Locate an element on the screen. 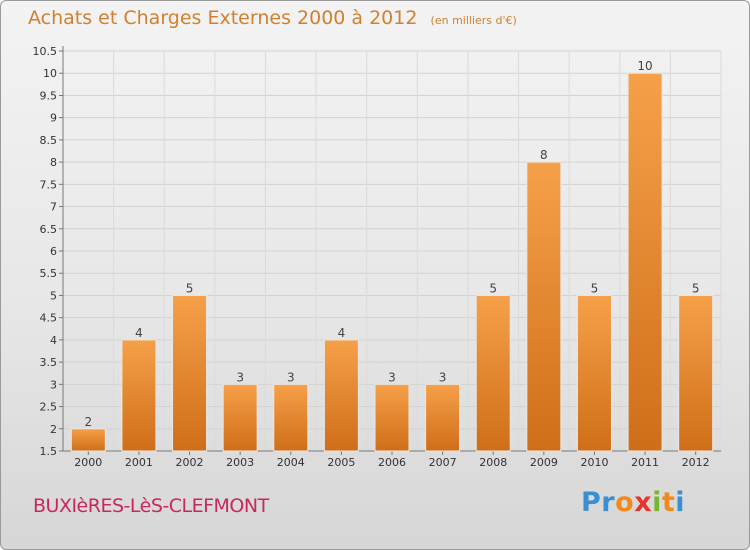  x-tick-label: 2004 is located at coordinates (291, 462).